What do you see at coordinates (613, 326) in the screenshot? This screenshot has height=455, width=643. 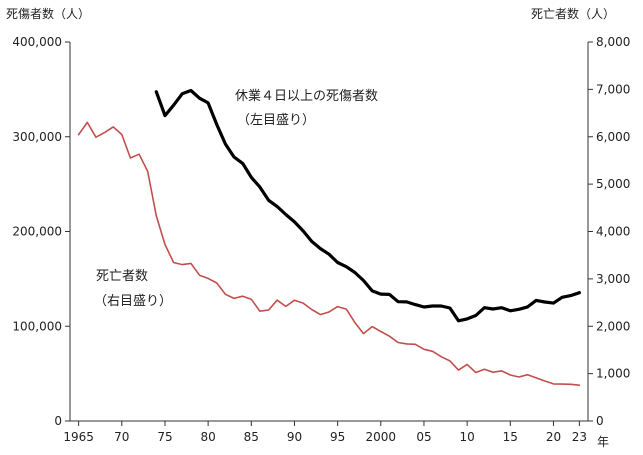 I see `right-tick-label: 2,000` at bounding box center [613, 326].